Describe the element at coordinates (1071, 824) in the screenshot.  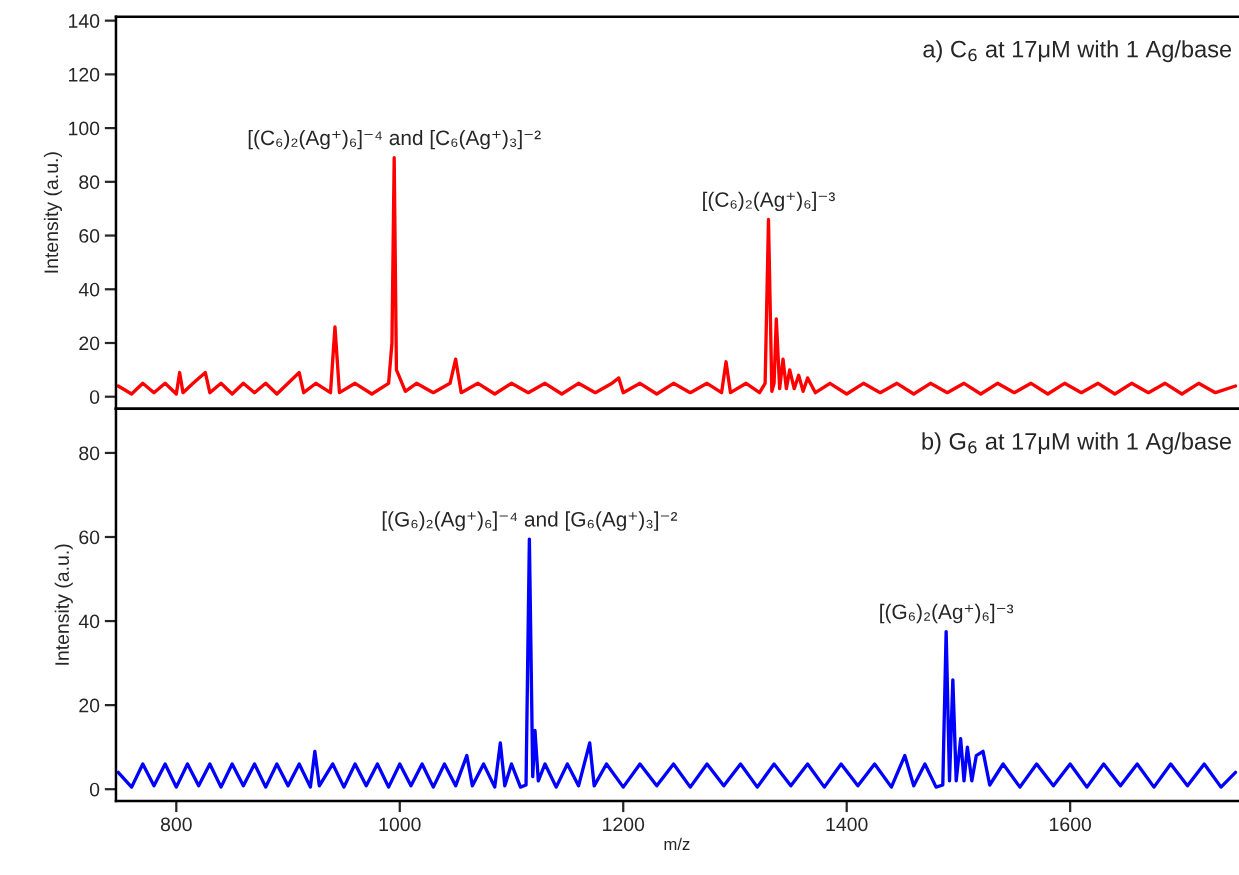
I see `x-tick-label: 1600` at that location.